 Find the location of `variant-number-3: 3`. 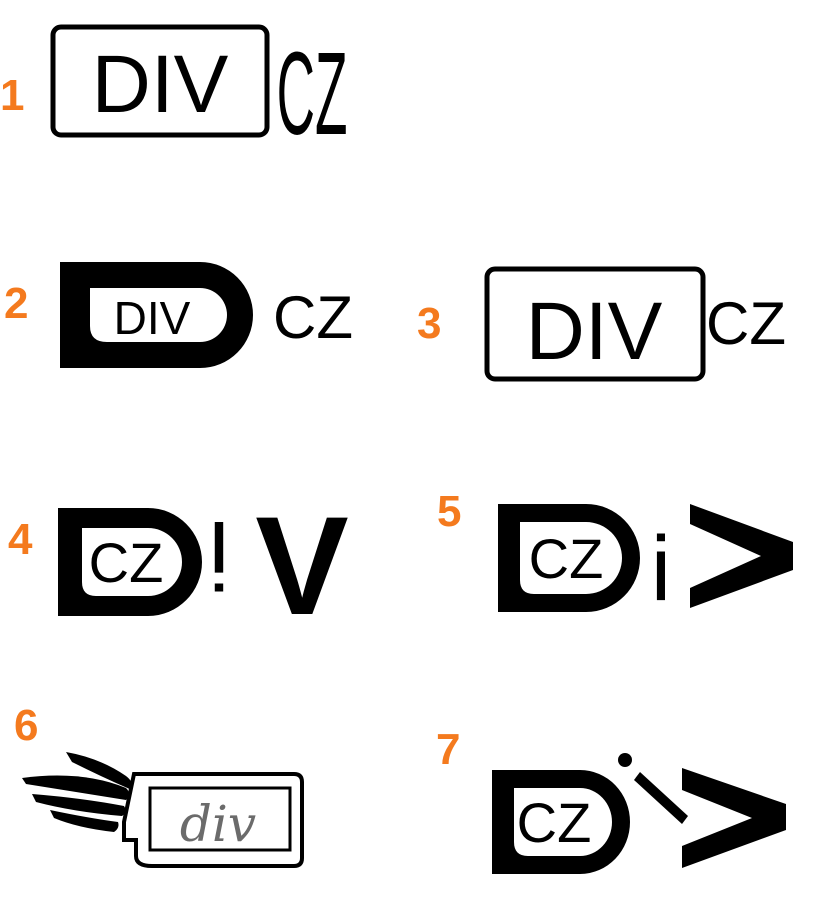

variant-number-3: 3 is located at coordinates (429, 323).